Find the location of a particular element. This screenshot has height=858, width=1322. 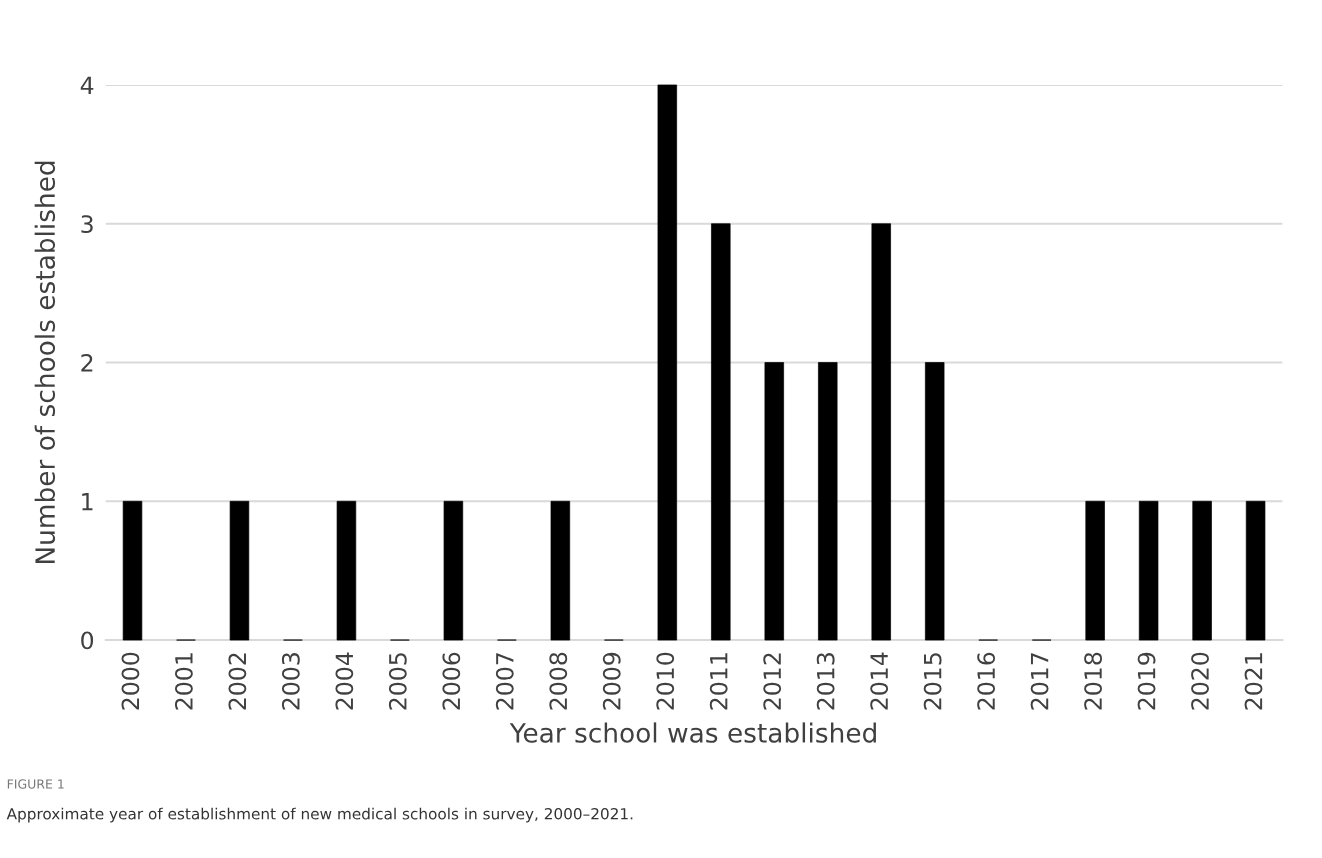

caption: FIGURE 1 is located at coordinates (35, 784).